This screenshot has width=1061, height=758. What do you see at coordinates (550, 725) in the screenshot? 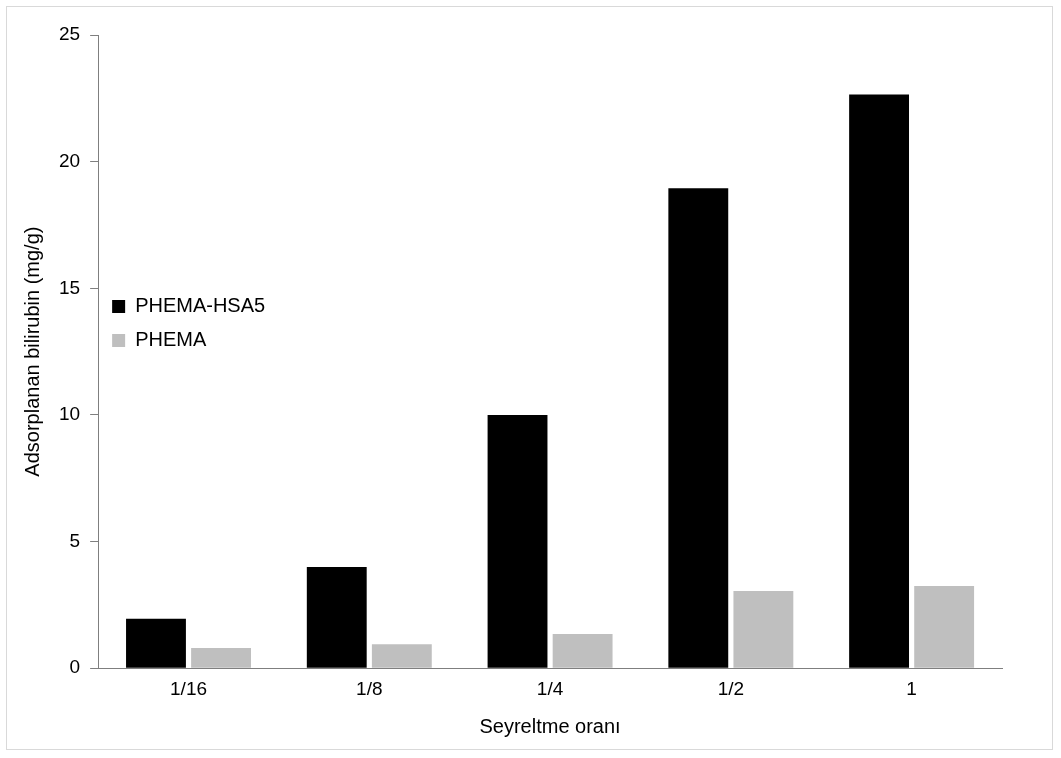
I see `x-axis-title: Seyreltme oranı` at bounding box center [550, 725].